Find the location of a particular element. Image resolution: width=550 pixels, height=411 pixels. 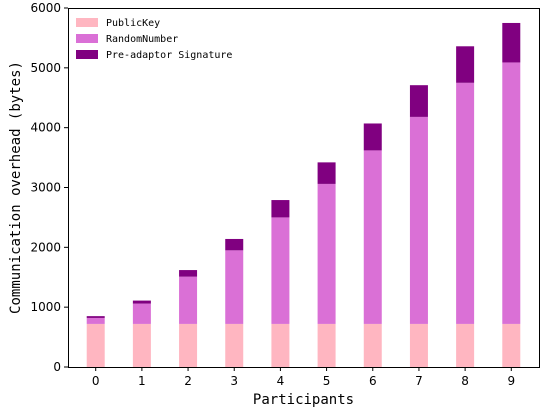

y-tick-label: 2000 is located at coordinates (45, 247).